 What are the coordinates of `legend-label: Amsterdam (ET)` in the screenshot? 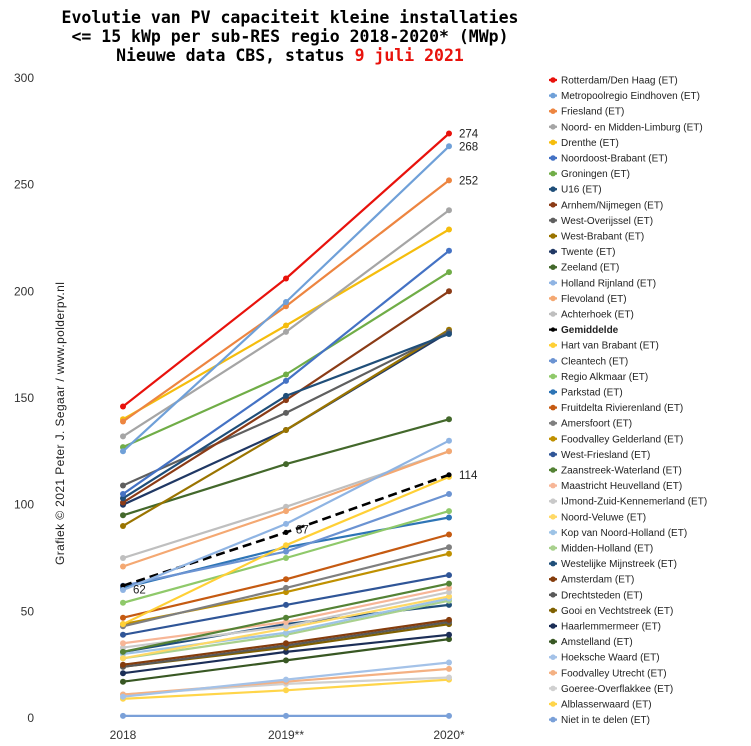 It's located at (597, 580).